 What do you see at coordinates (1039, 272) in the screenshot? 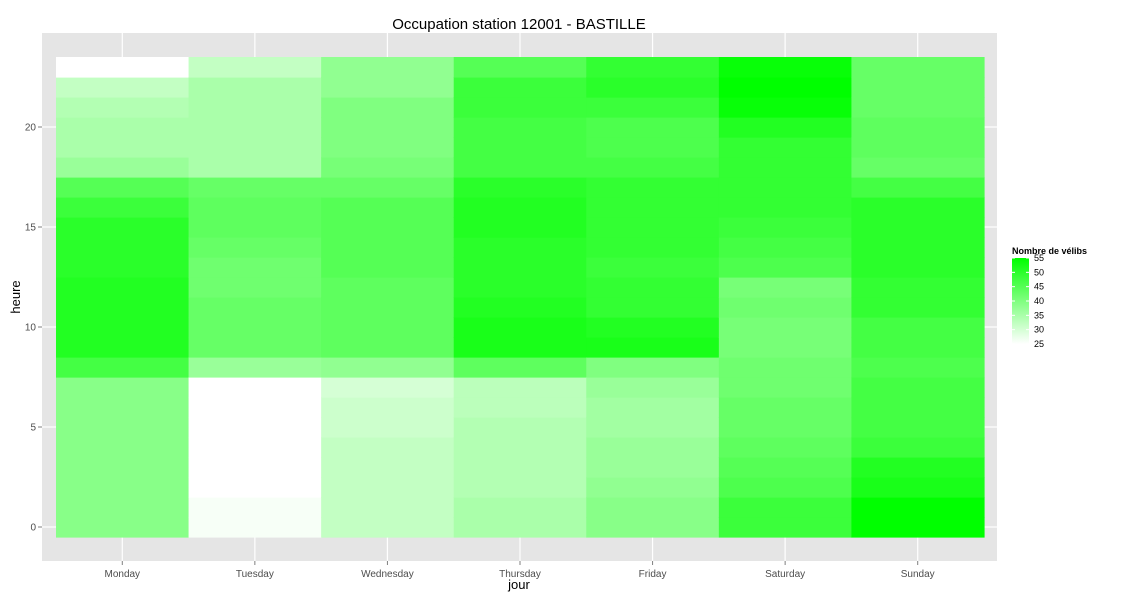
I see `legend-tick-label: 50` at bounding box center [1039, 272].